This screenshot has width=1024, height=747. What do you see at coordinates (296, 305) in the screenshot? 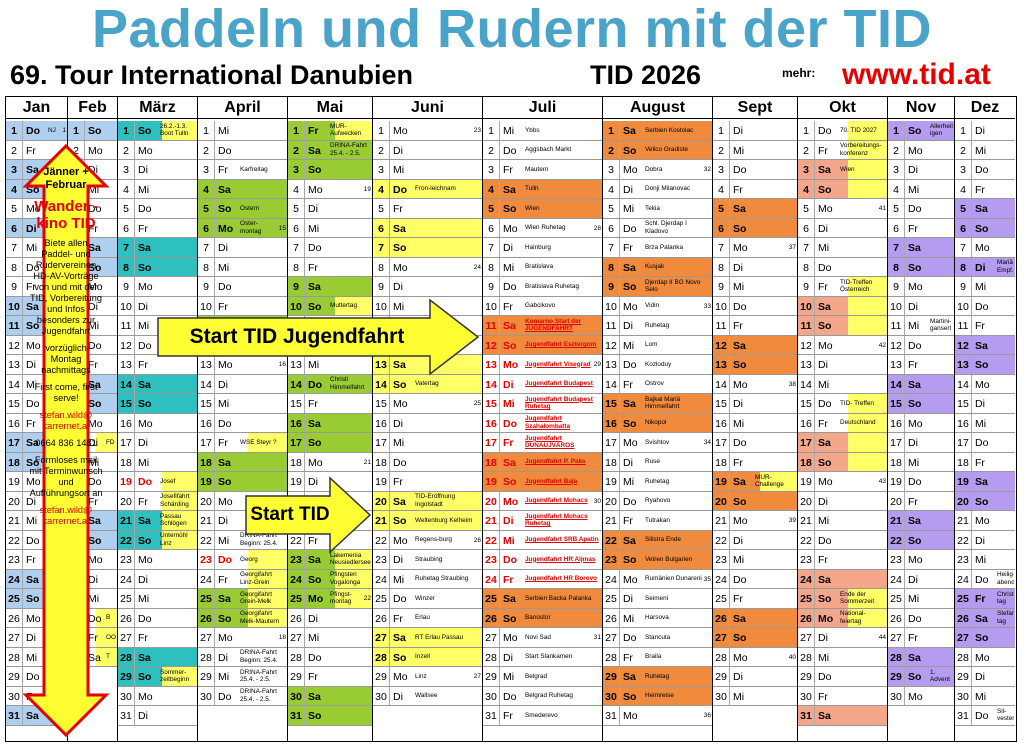
I see `day-number: 10` at bounding box center [296, 305].